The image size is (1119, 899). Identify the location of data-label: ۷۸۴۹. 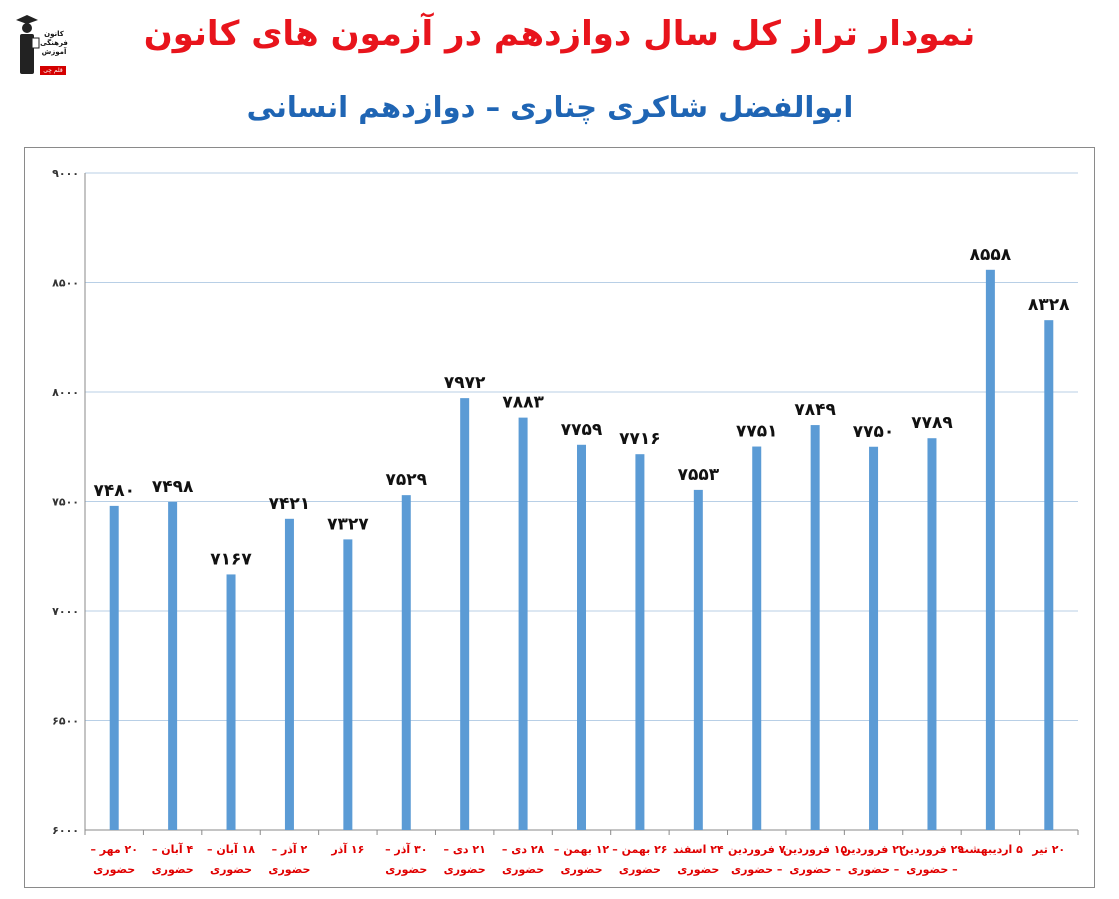
(815, 410).